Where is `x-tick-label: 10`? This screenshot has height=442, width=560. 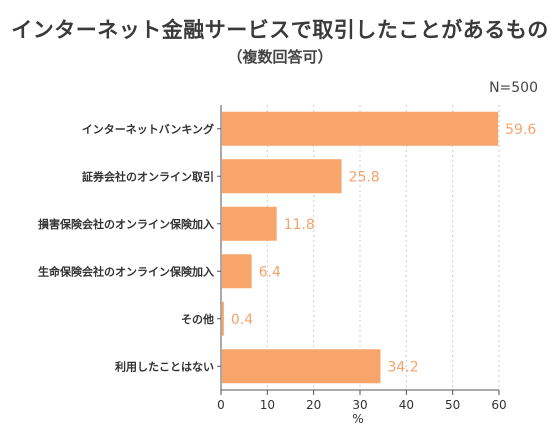
x-tick-label: 10 is located at coordinates (267, 405).